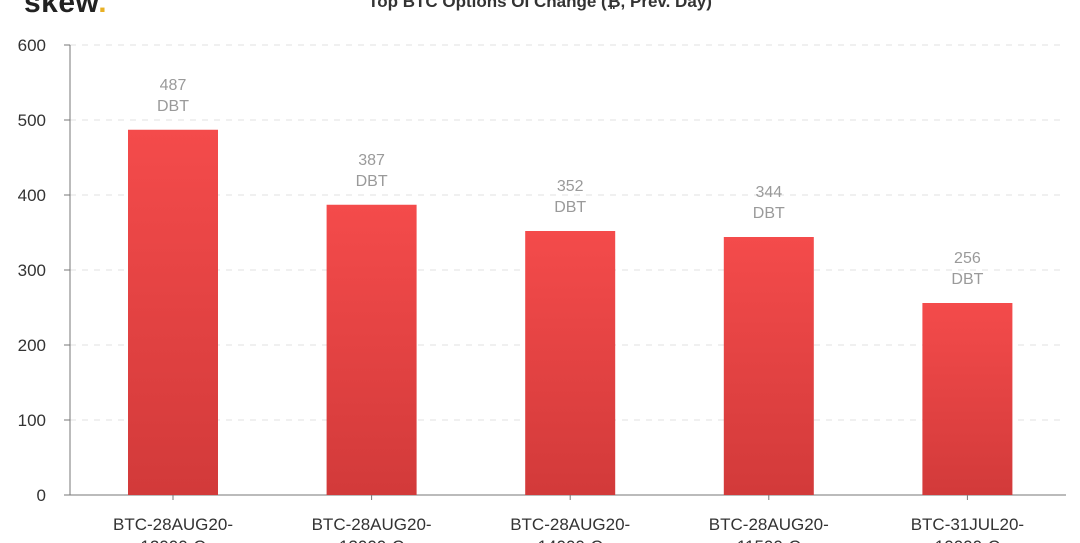 The image size is (1080, 543). Describe the element at coordinates (32, 195) in the screenshot. I see `y-tick-label: 400` at that location.